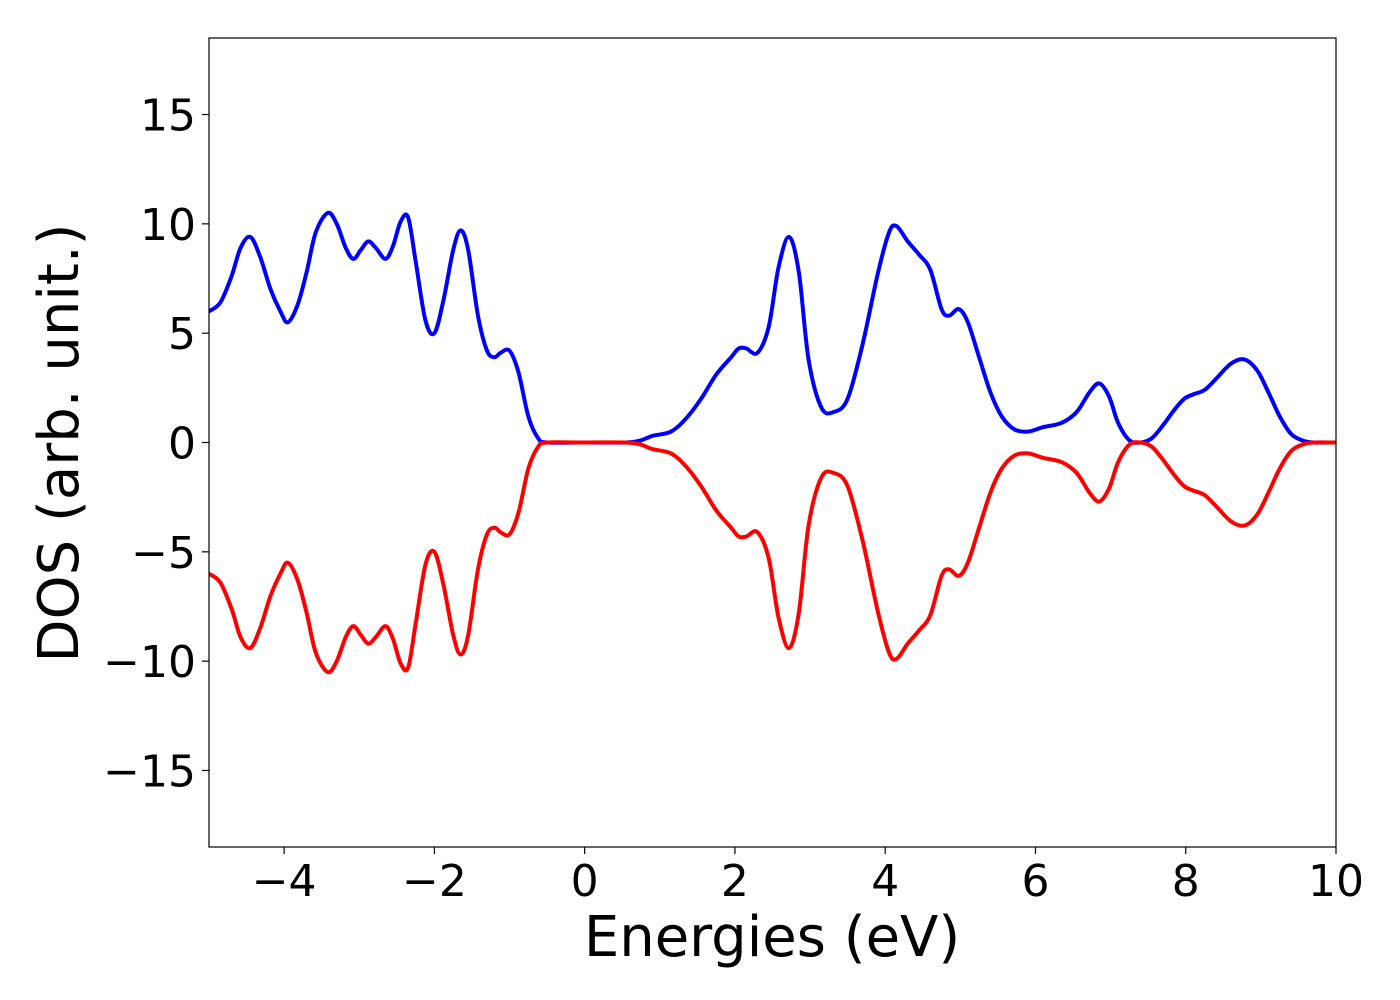 This screenshot has width=1400, height=1000. I want to click on x-axis-label: Energies (eV), so click(772, 937).